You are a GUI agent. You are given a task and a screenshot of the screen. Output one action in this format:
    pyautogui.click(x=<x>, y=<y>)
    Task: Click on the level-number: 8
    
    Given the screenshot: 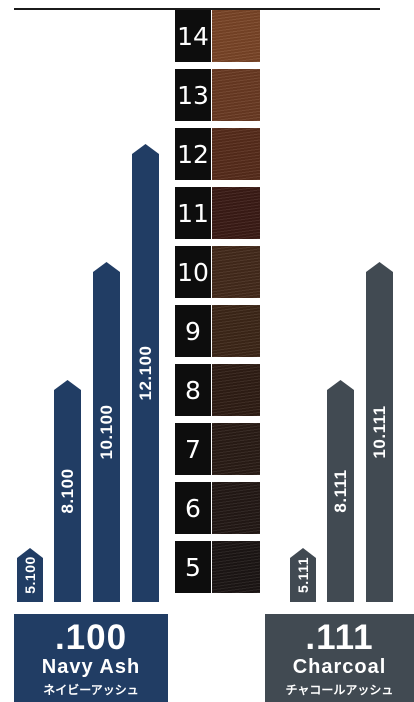 What is the action you would take?
    pyautogui.click(x=193, y=390)
    